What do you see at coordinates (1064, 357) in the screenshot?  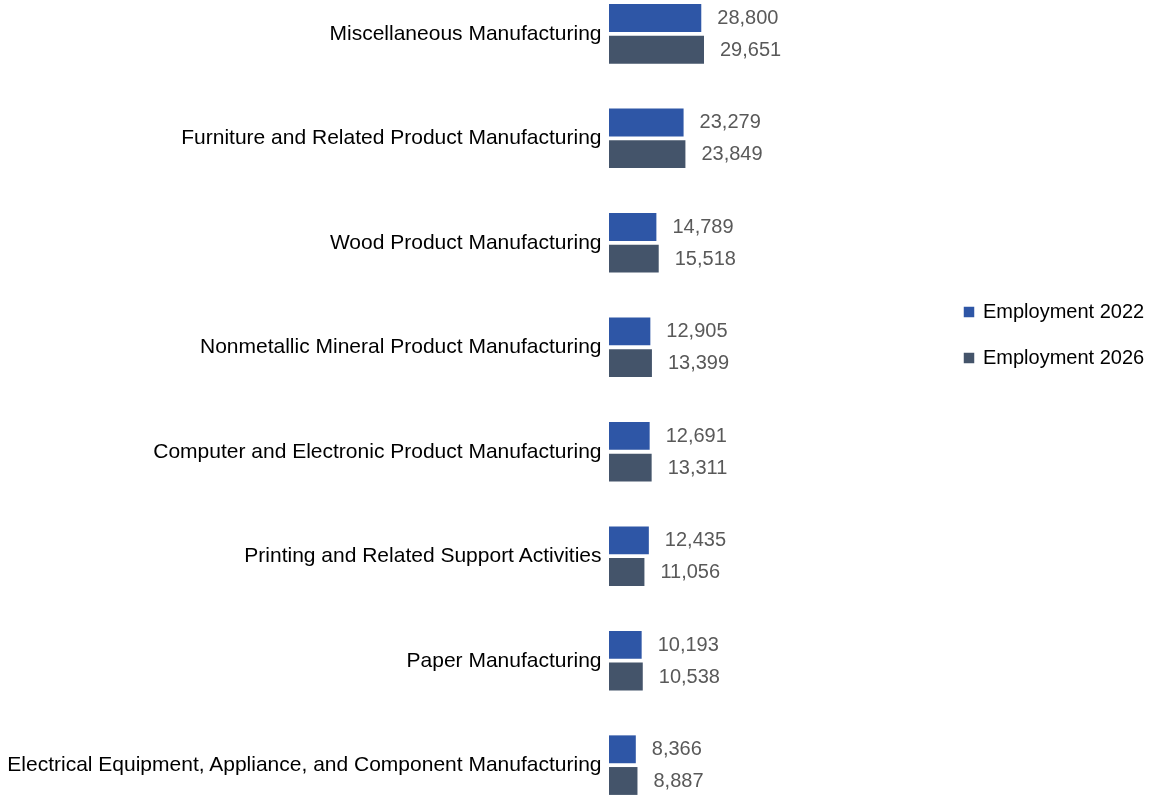 I see `legend-label: Employment 2026` at bounding box center [1064, 357].